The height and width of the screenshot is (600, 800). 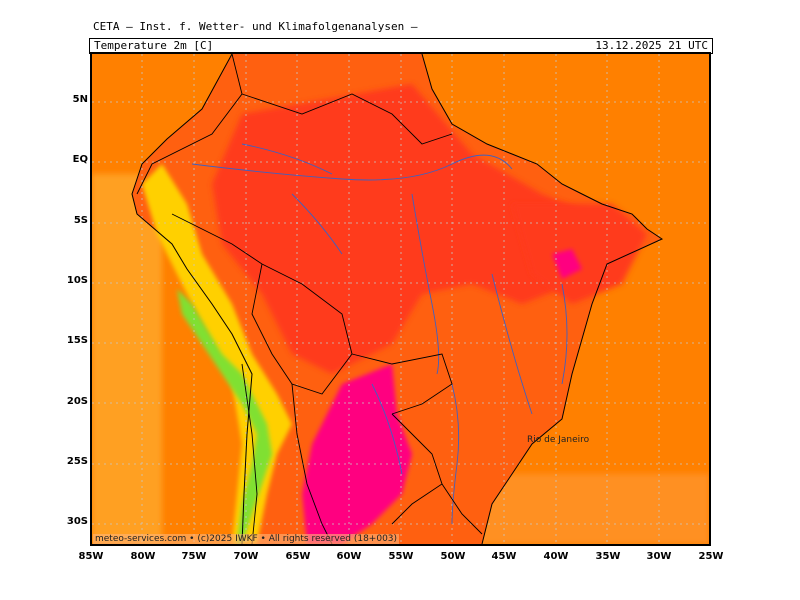 I want to click on lon-label-70w: 70W, so click(x=246, y=556).